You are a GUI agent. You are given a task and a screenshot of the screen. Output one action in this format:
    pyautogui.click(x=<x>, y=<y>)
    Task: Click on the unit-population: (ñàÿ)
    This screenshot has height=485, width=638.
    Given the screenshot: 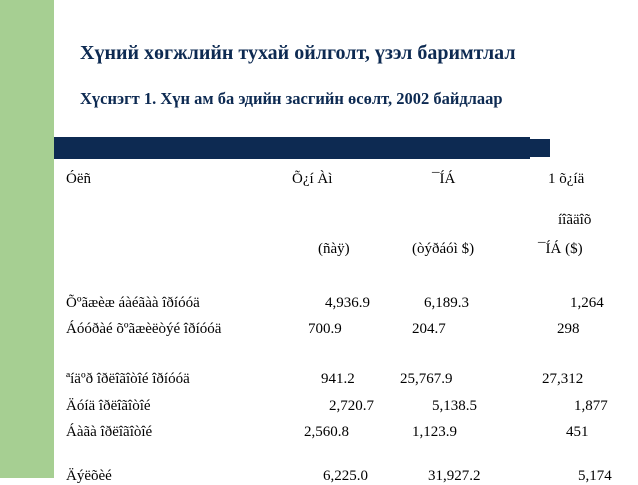 What is the action you would take?
    pyautogui.click(x=334, y=249)
    